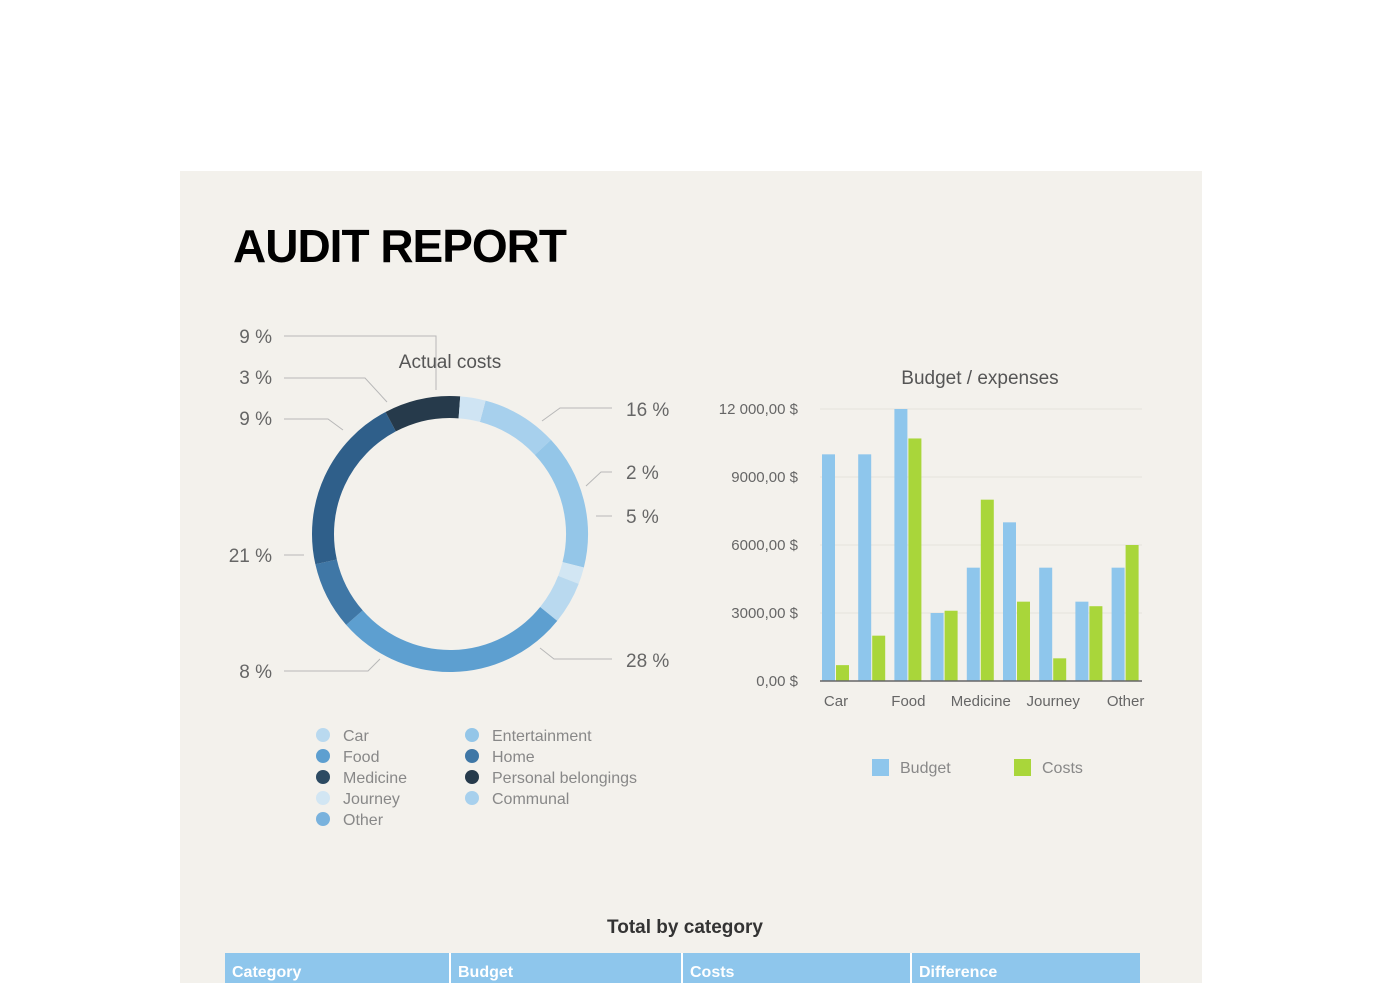 The image size is (1379, 983). I want to click on table-header-costs: Costs, so click(712, 972).